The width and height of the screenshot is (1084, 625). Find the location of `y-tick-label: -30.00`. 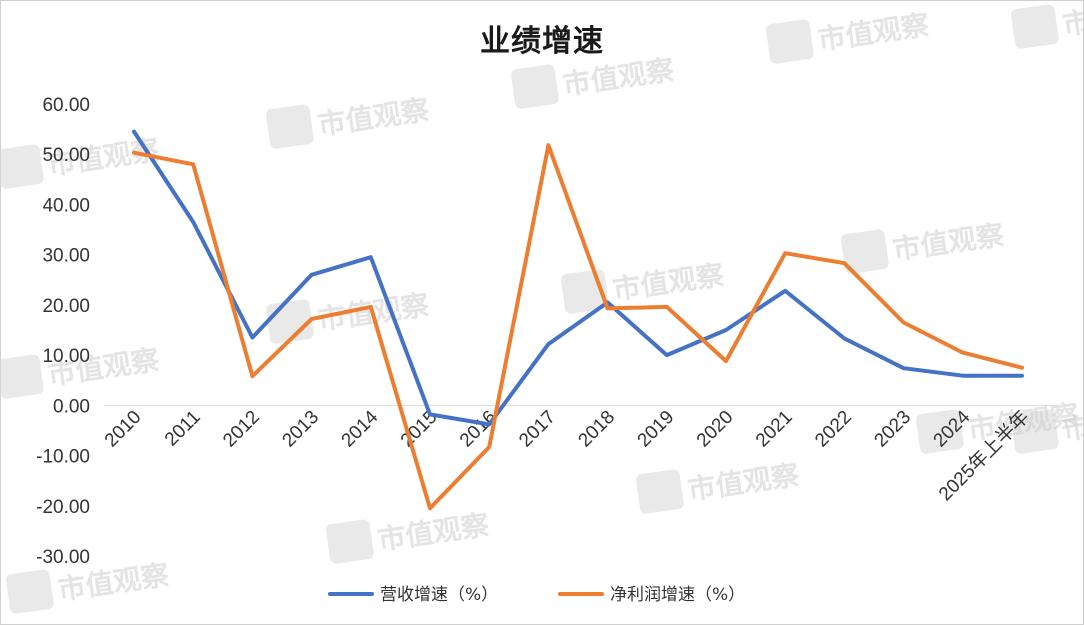

y-tick-label: -30.00 is located at coordinates (63, 557).